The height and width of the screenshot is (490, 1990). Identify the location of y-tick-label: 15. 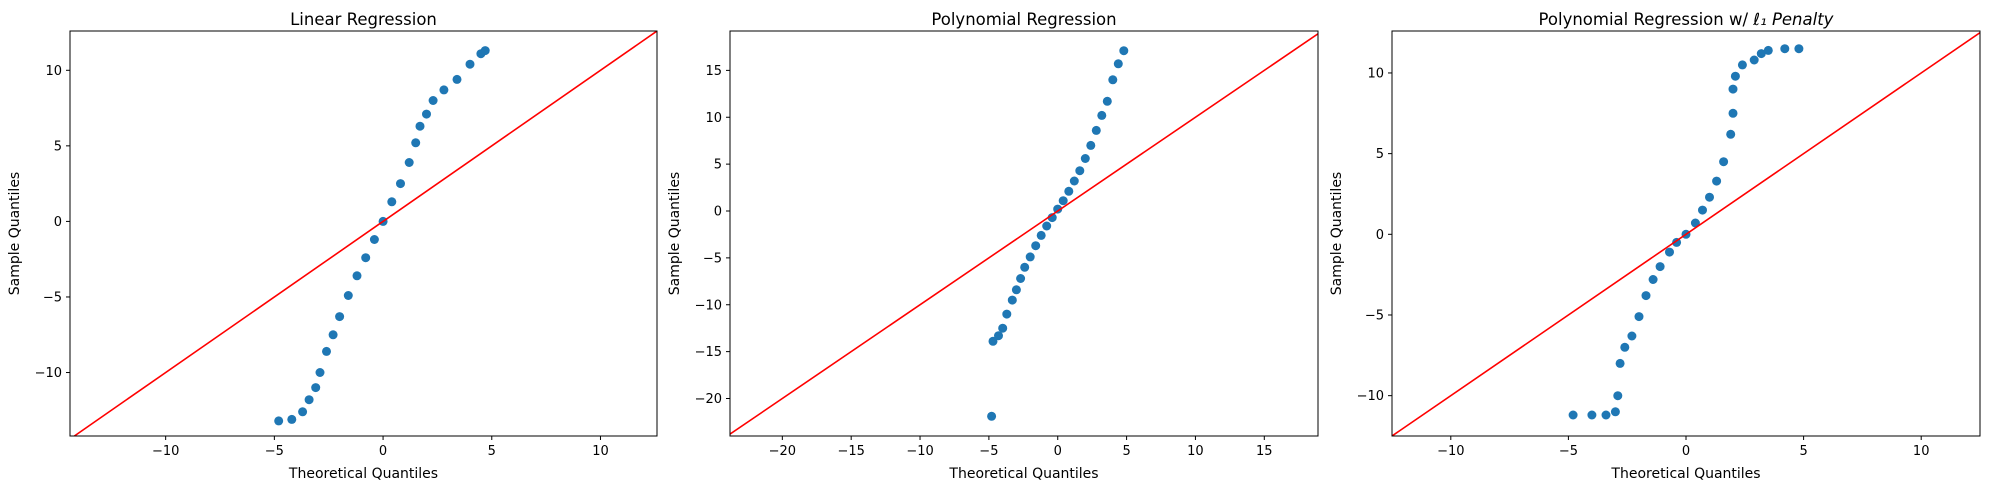
(713, 71).